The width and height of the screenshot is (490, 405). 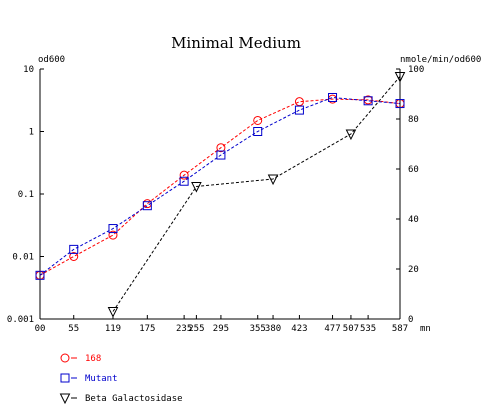 What do you see at coordinates (134, 399) in the screenshot?
I see `legend-3-label: Beta Galactosidase` at bounding box center [134, 399].